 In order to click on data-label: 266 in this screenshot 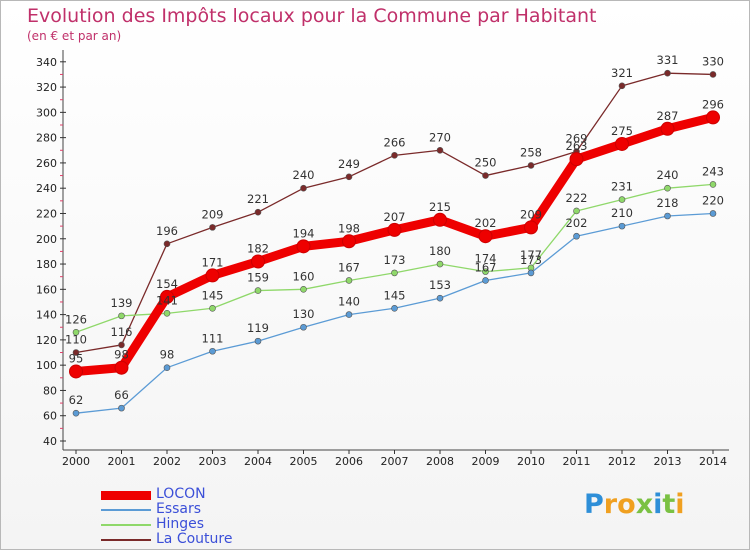, I will do `click(395, 142)`.